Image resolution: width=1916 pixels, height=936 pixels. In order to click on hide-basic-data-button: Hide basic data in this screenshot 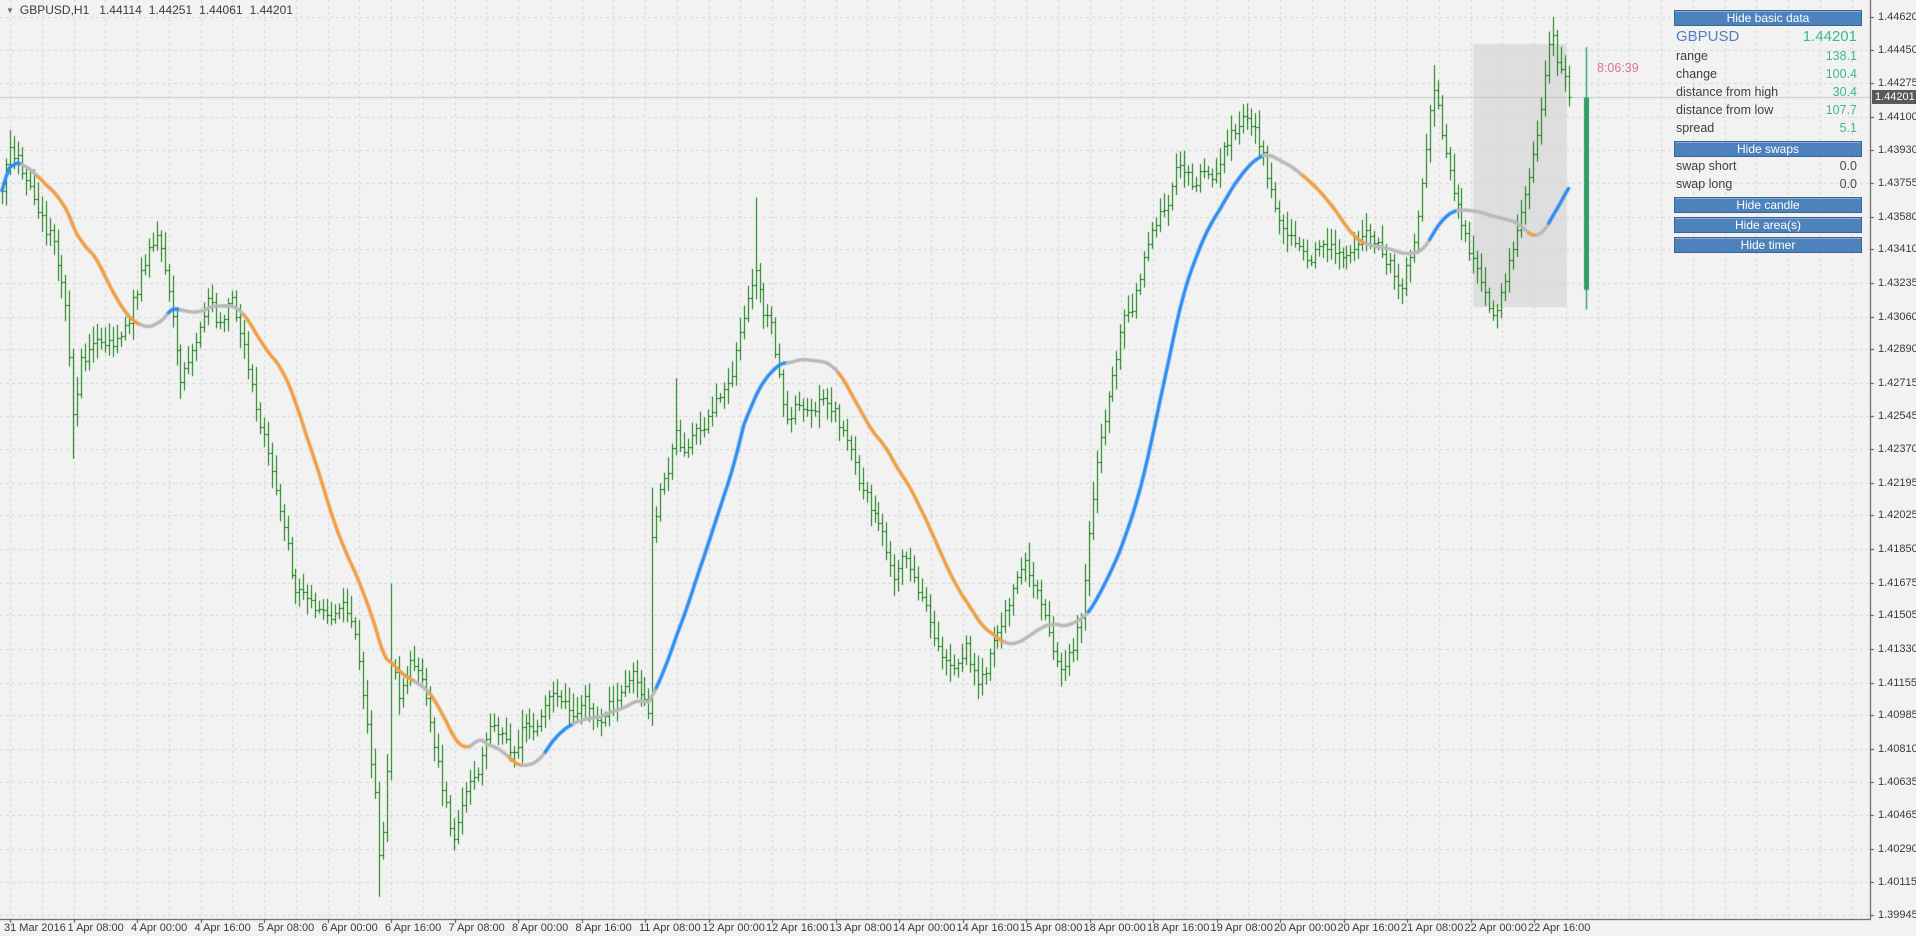, I will do `click(1768, 18)`.